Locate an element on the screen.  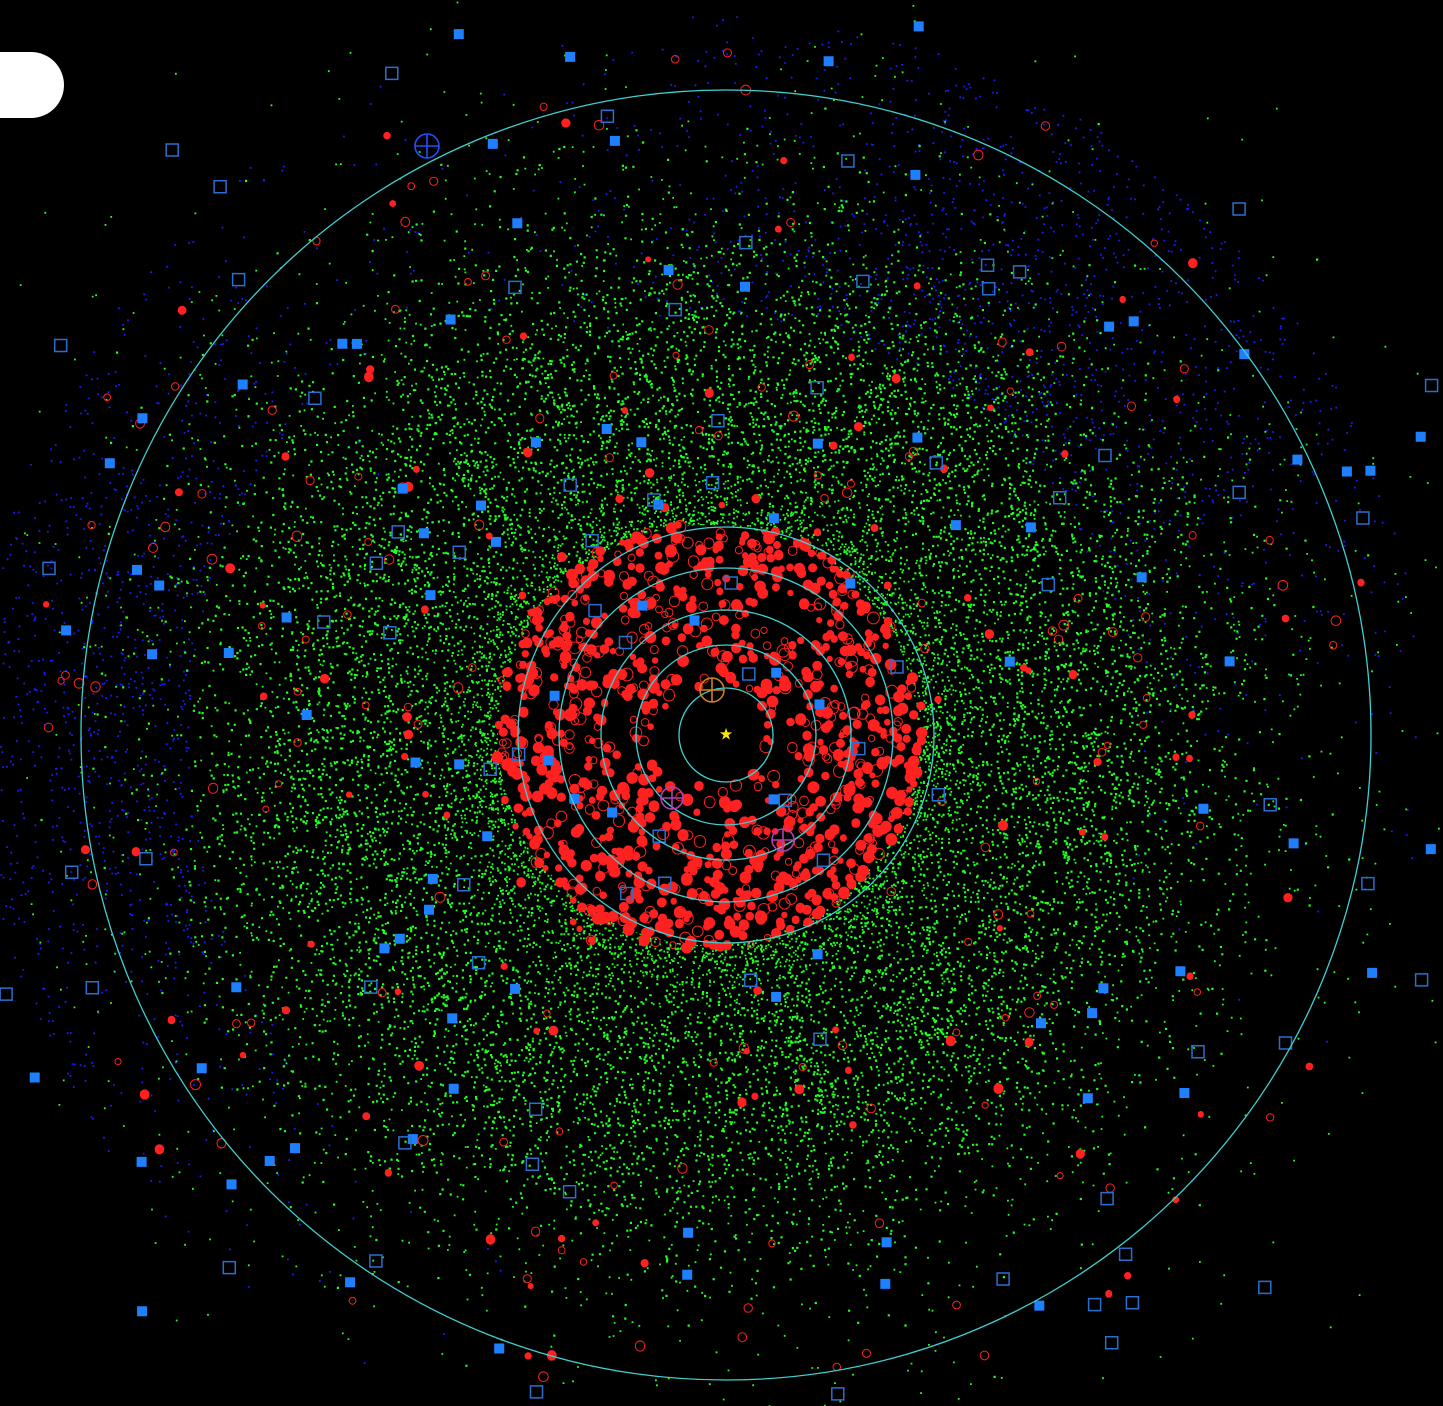
neptune-marker is located at coordinates (427, 146).